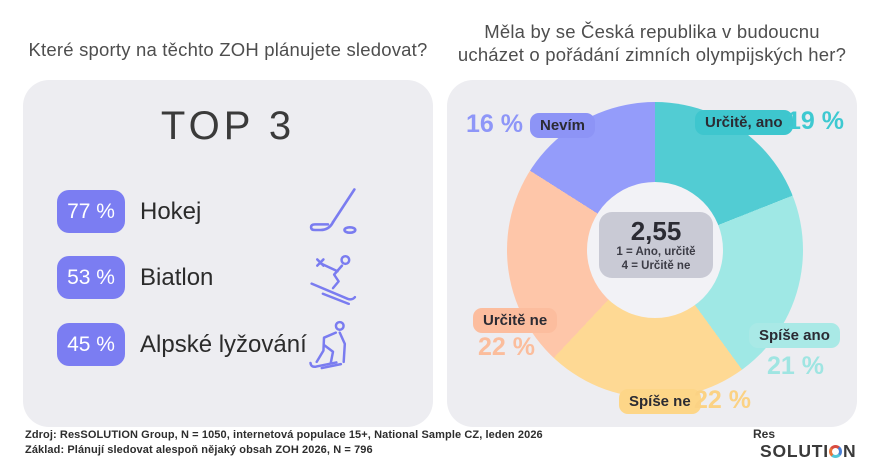 The height and width of the screenshot is (470, 880). Describe the element at coordinates (795, 366) in the screenshot. I see `segment-pct-spise-ano: 21 %` at that location.